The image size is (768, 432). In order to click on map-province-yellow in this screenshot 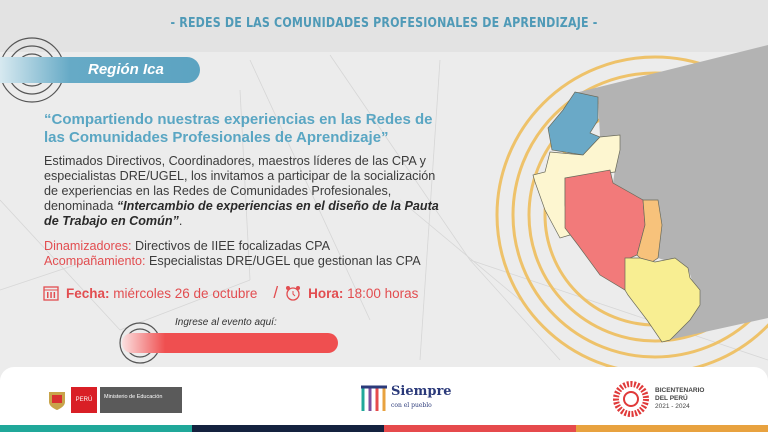, I will do `click(662, 300)`.